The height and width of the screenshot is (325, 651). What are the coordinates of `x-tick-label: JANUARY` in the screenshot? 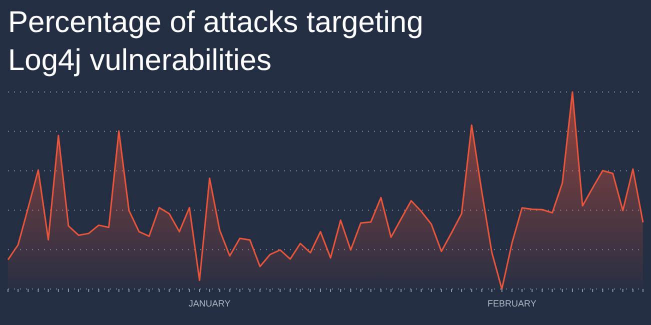 It's located at (209, 303).